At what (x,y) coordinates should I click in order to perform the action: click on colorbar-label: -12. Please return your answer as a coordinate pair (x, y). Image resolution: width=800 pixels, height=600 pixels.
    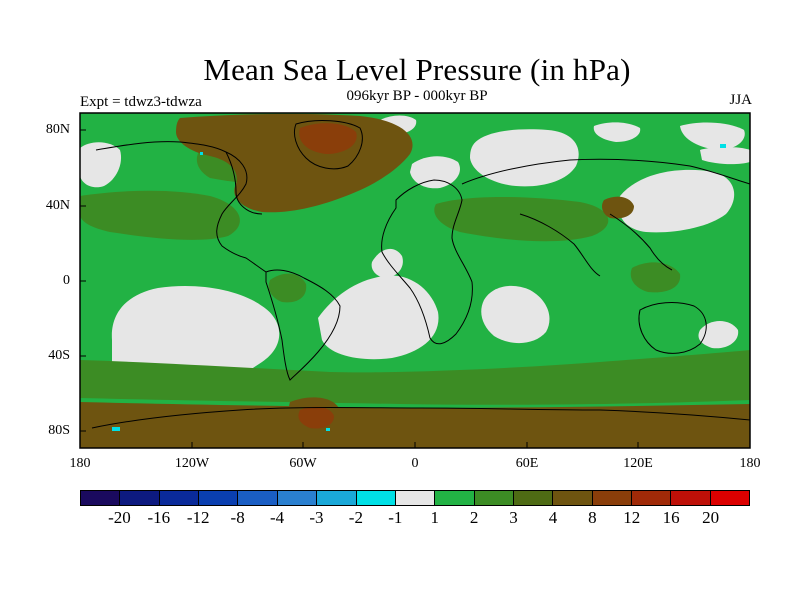
    Looking at the image, I should click on (198, 517).